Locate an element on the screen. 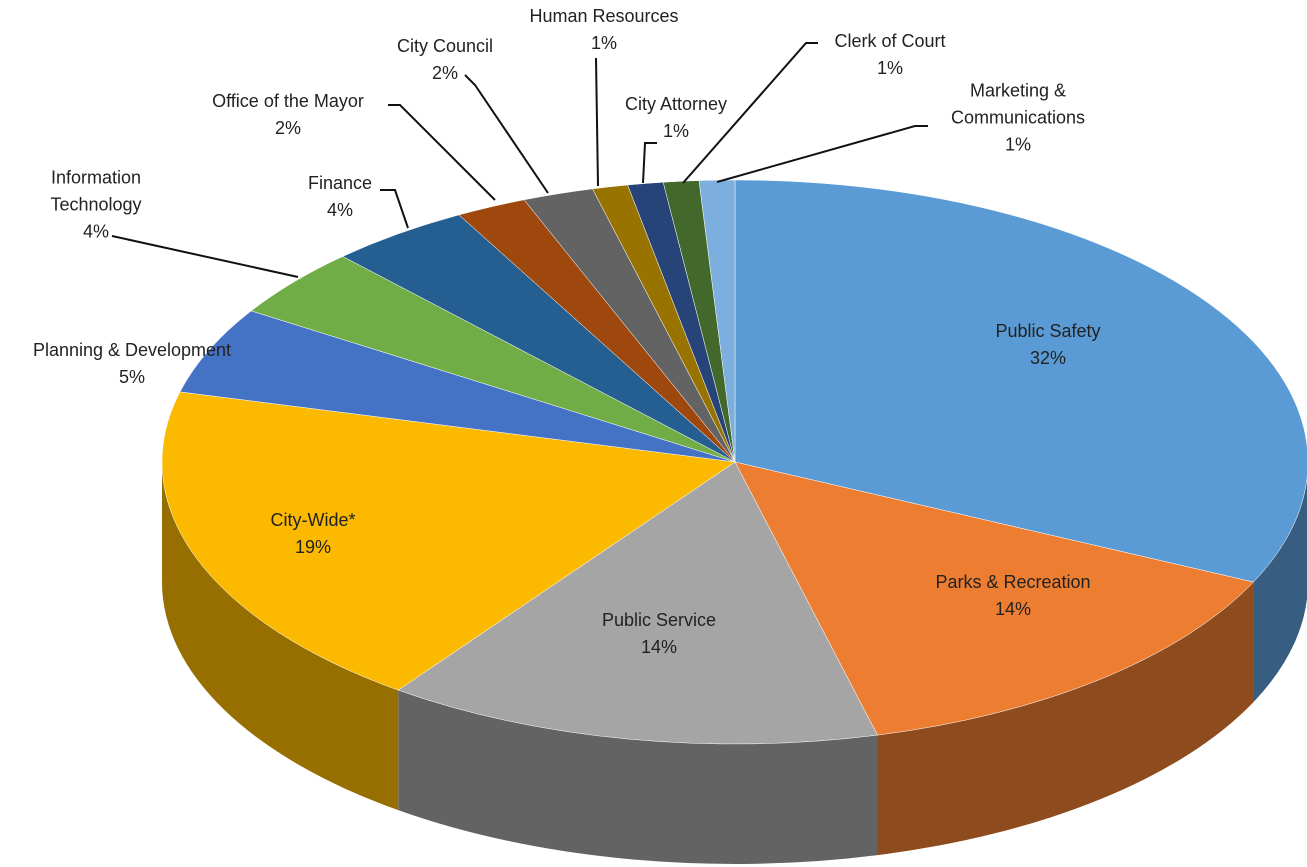 This screenshot has width=1307, height=867. category-label: Information Technology is located at coordinates (96, 191).